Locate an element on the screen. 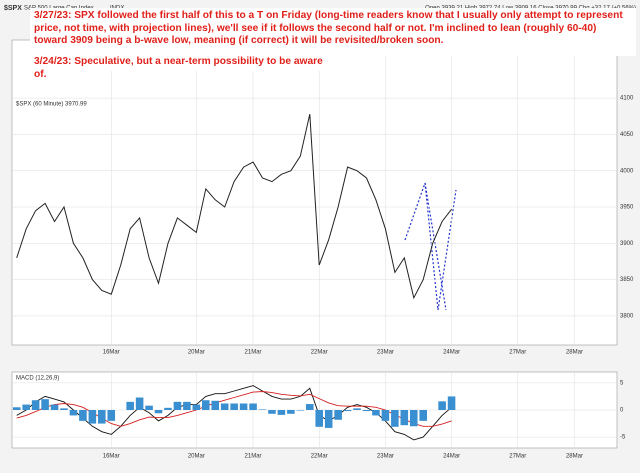 This screenshot has width=640, height=473. y-tick-label: 3850 is located at coordinates (627, 280).